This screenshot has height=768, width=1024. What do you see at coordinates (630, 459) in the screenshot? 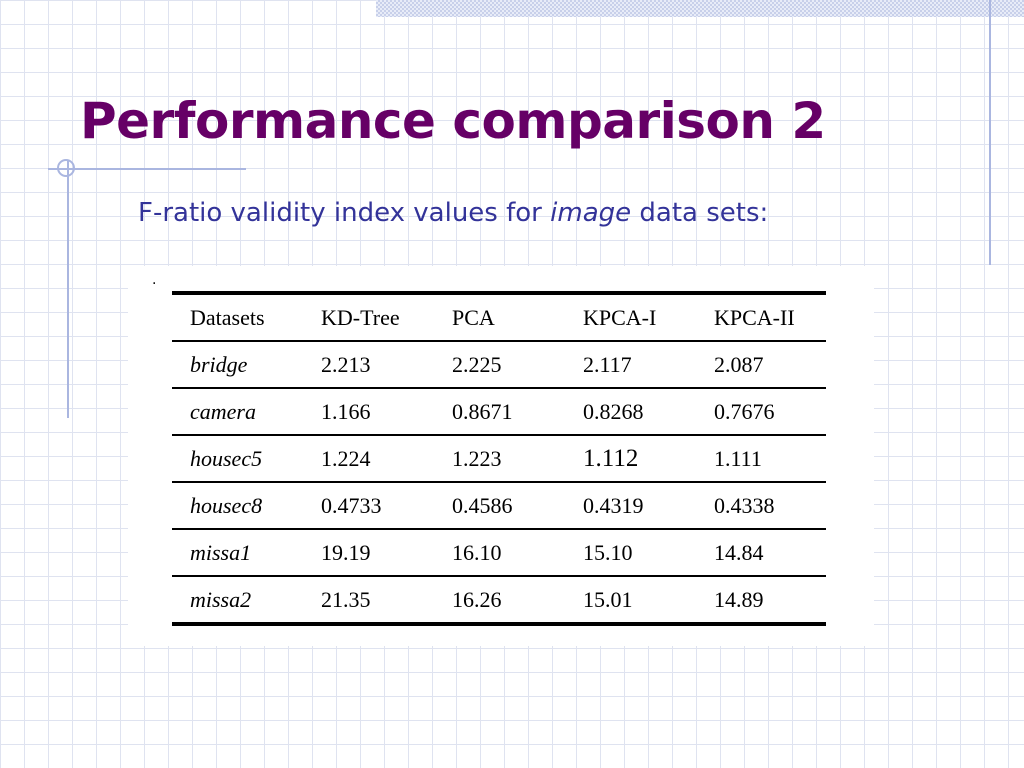
I see `value-cell: 1.112` at bounding box center [630, 459].